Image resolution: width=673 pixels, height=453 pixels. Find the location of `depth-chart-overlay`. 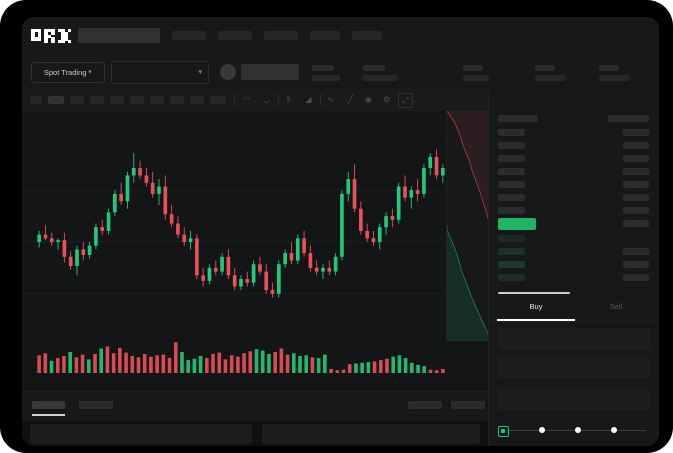

depth-chart-overlay is located at coordinates (468, 225).